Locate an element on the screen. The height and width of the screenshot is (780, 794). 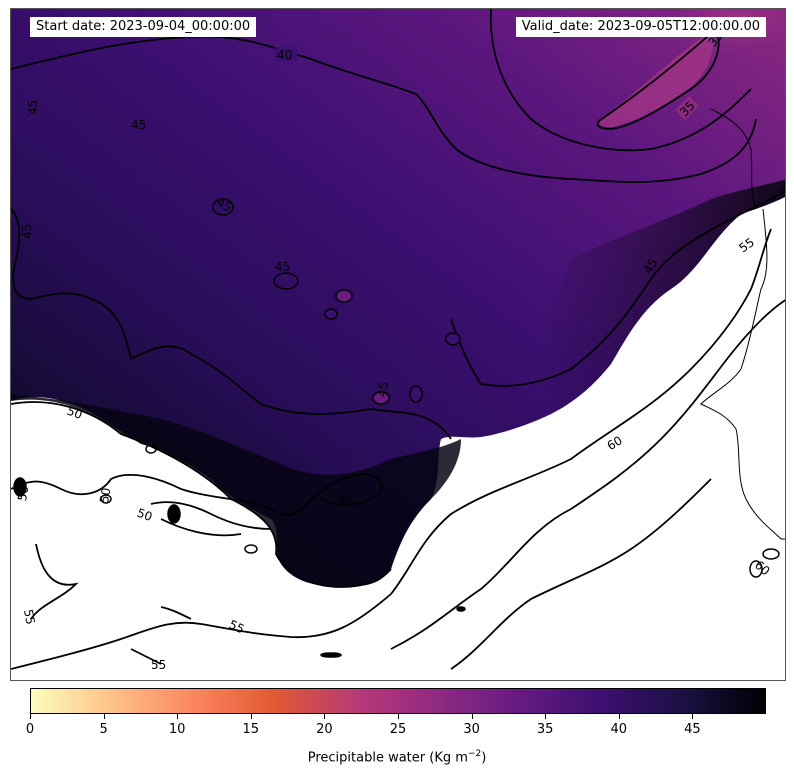
contour-45-lower is located at coordinates (197, 494).